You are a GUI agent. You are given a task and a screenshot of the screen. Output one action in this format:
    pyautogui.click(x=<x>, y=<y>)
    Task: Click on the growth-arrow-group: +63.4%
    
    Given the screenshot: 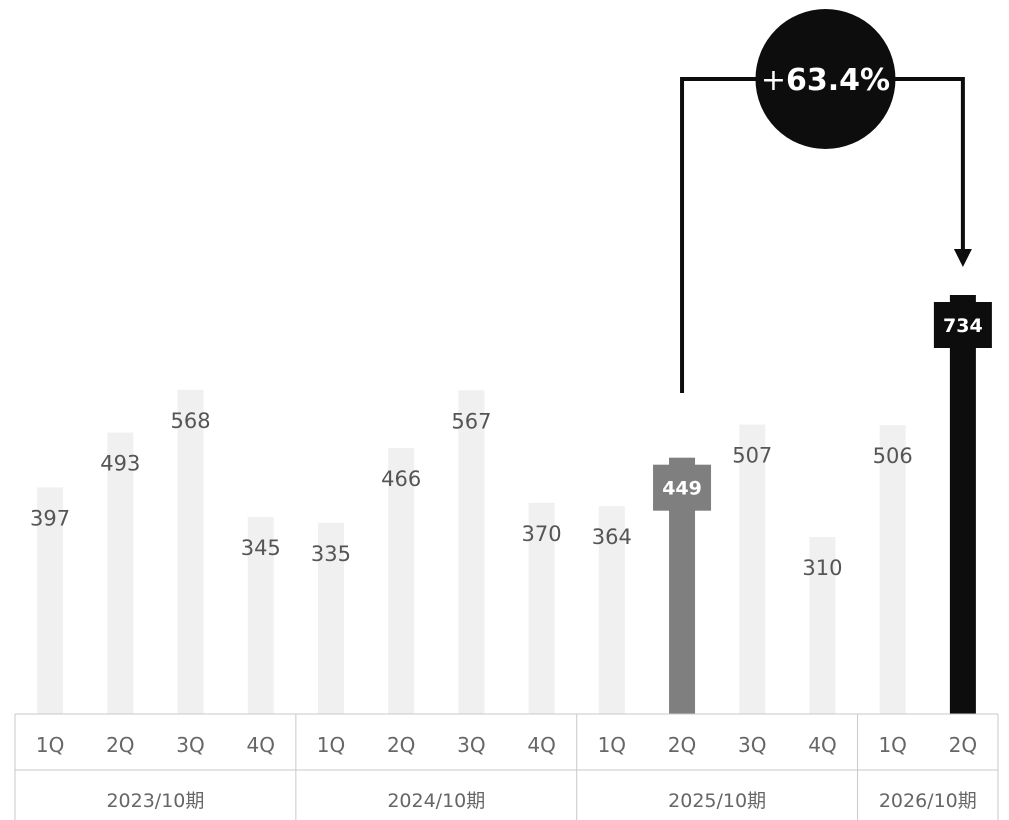 What is the action you would take?
    pyautogui.click(x=826, y=201)
    